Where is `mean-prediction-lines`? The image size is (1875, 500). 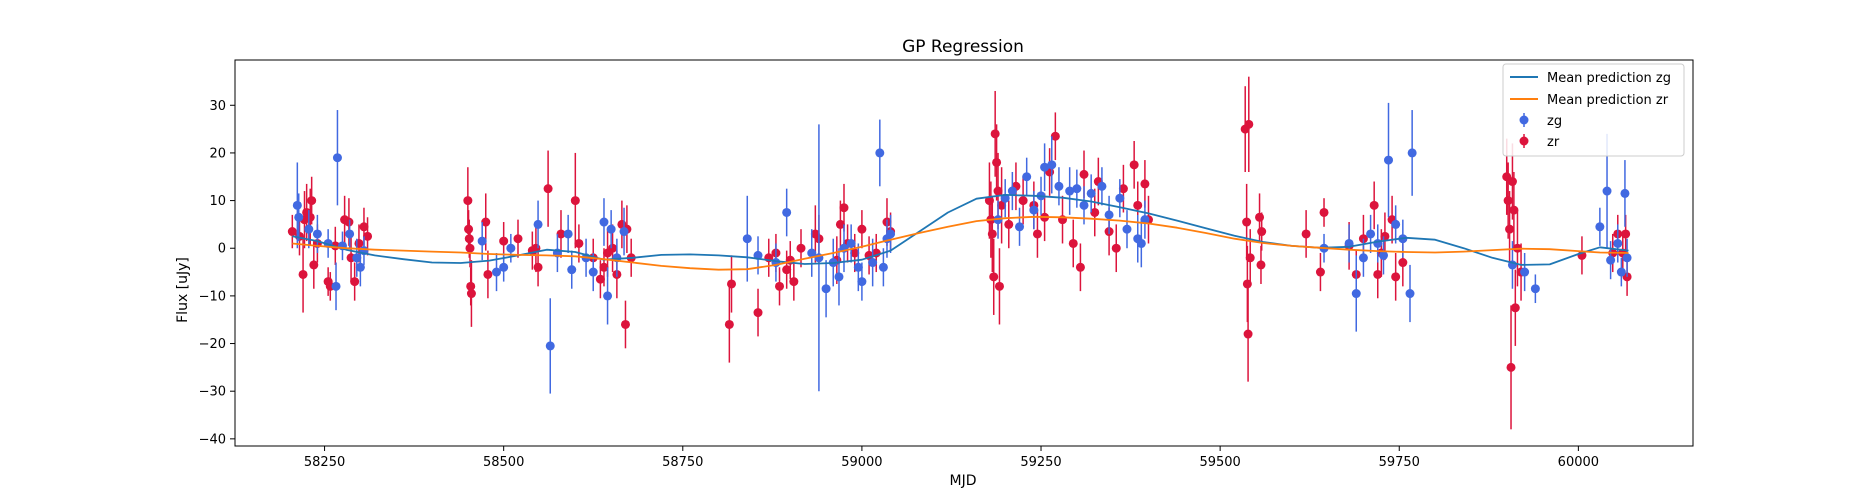 mean-prediction-lines is located at coordinates (960, 232).